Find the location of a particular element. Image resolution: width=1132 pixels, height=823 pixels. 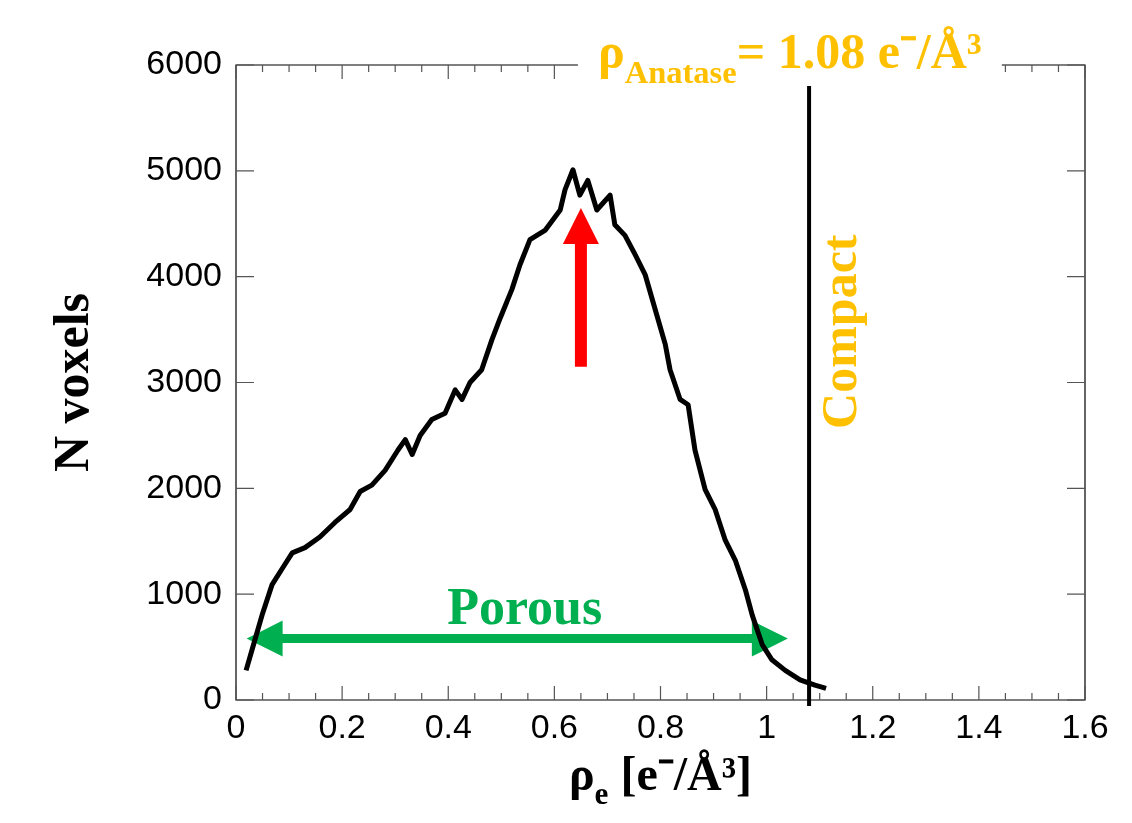

x-tick-label: 0 is located at coordinates (236, 725).